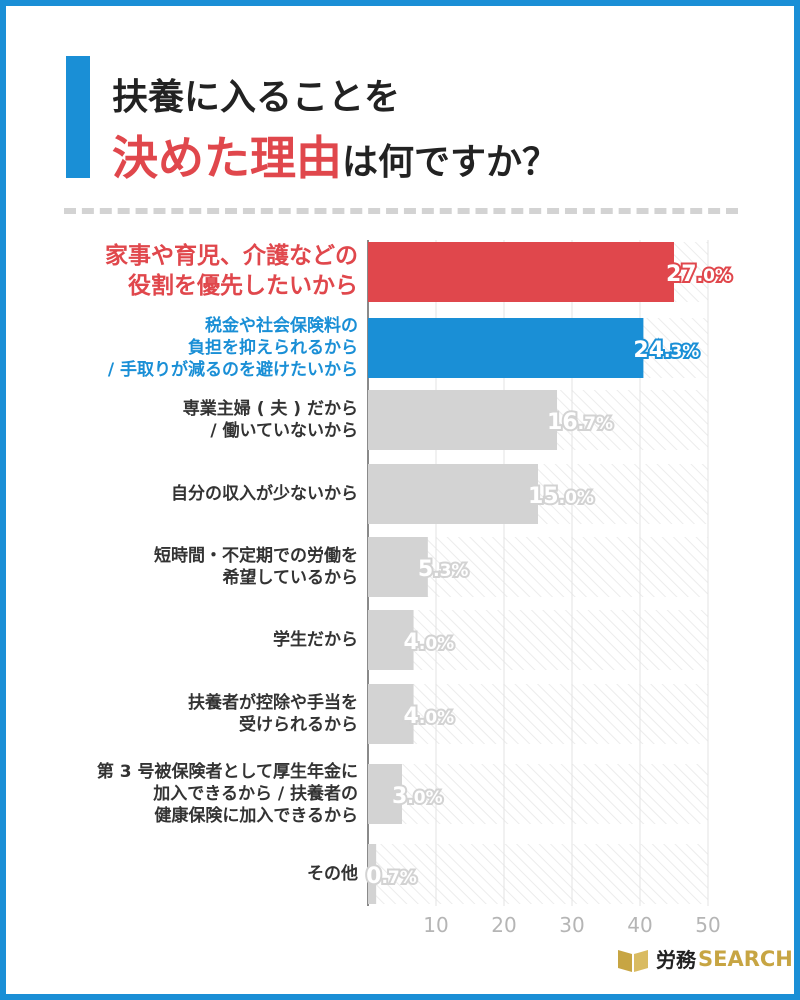  What do you see at coordinates (332, 873) in the screenshot?
I see `category-label: その他` at bounding box center [332, 873].